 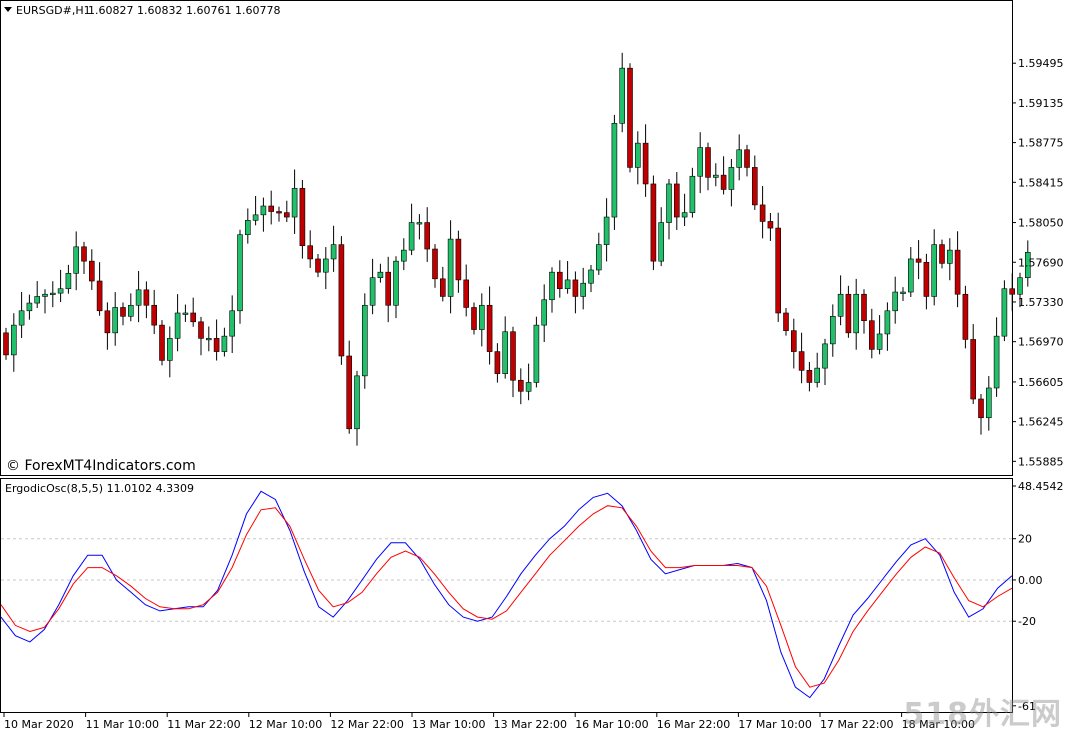 I want to click on indicator-tick-label: 48.4542, so click(x=1041, y=486).